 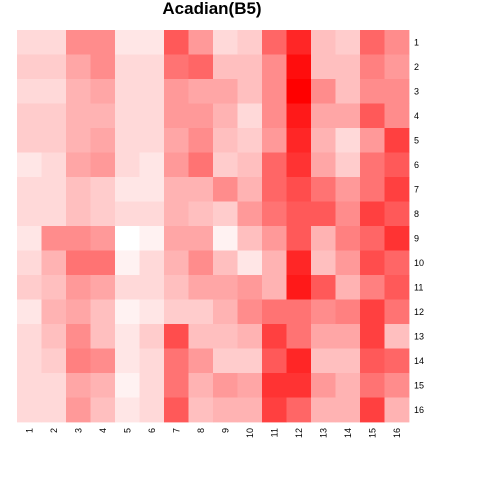 I want to click on heatmap-cell-r5-c2, so click(x=54, y=140).